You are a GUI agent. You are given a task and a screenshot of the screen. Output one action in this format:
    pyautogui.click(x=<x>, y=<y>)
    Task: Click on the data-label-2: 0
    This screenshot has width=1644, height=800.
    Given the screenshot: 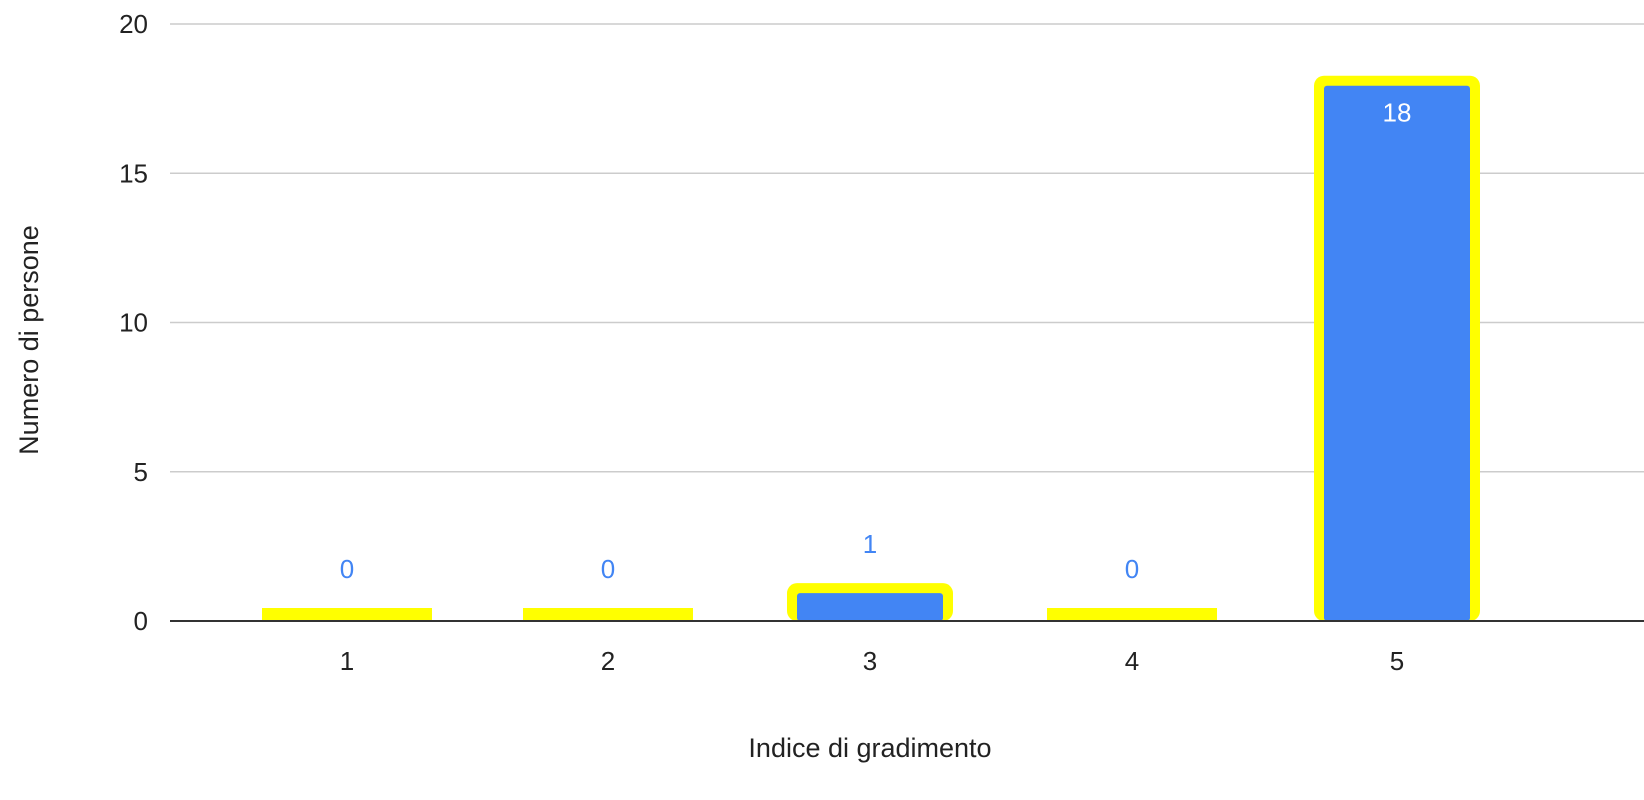 What is the action you would take?
    pyautogui.click(x=608, y=569)
    